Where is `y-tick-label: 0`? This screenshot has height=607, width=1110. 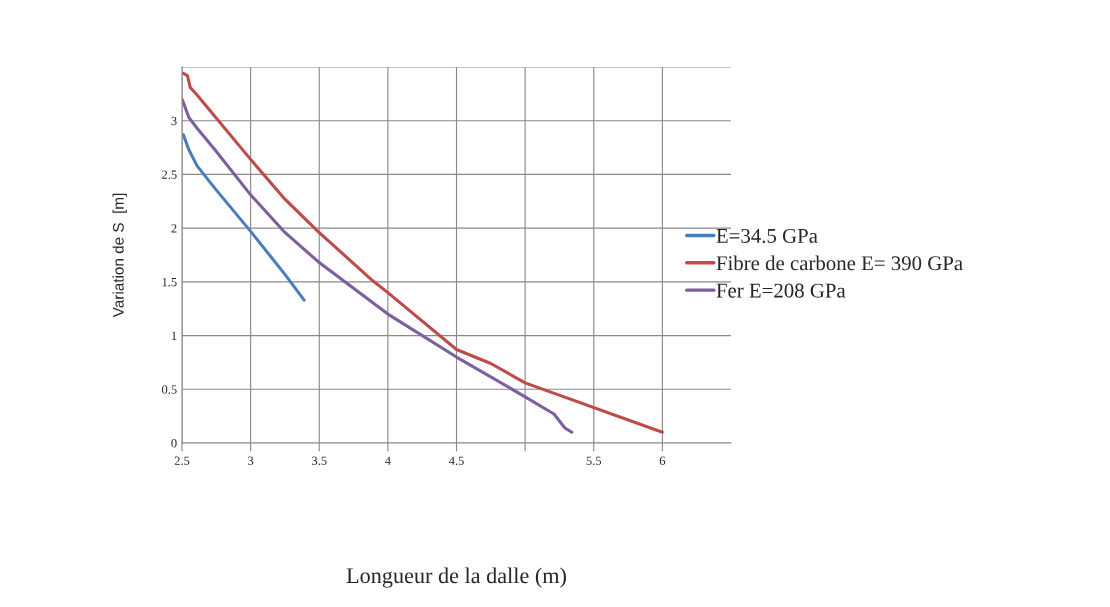 y-tick-label: 0 is located at coordinates (174, 443).